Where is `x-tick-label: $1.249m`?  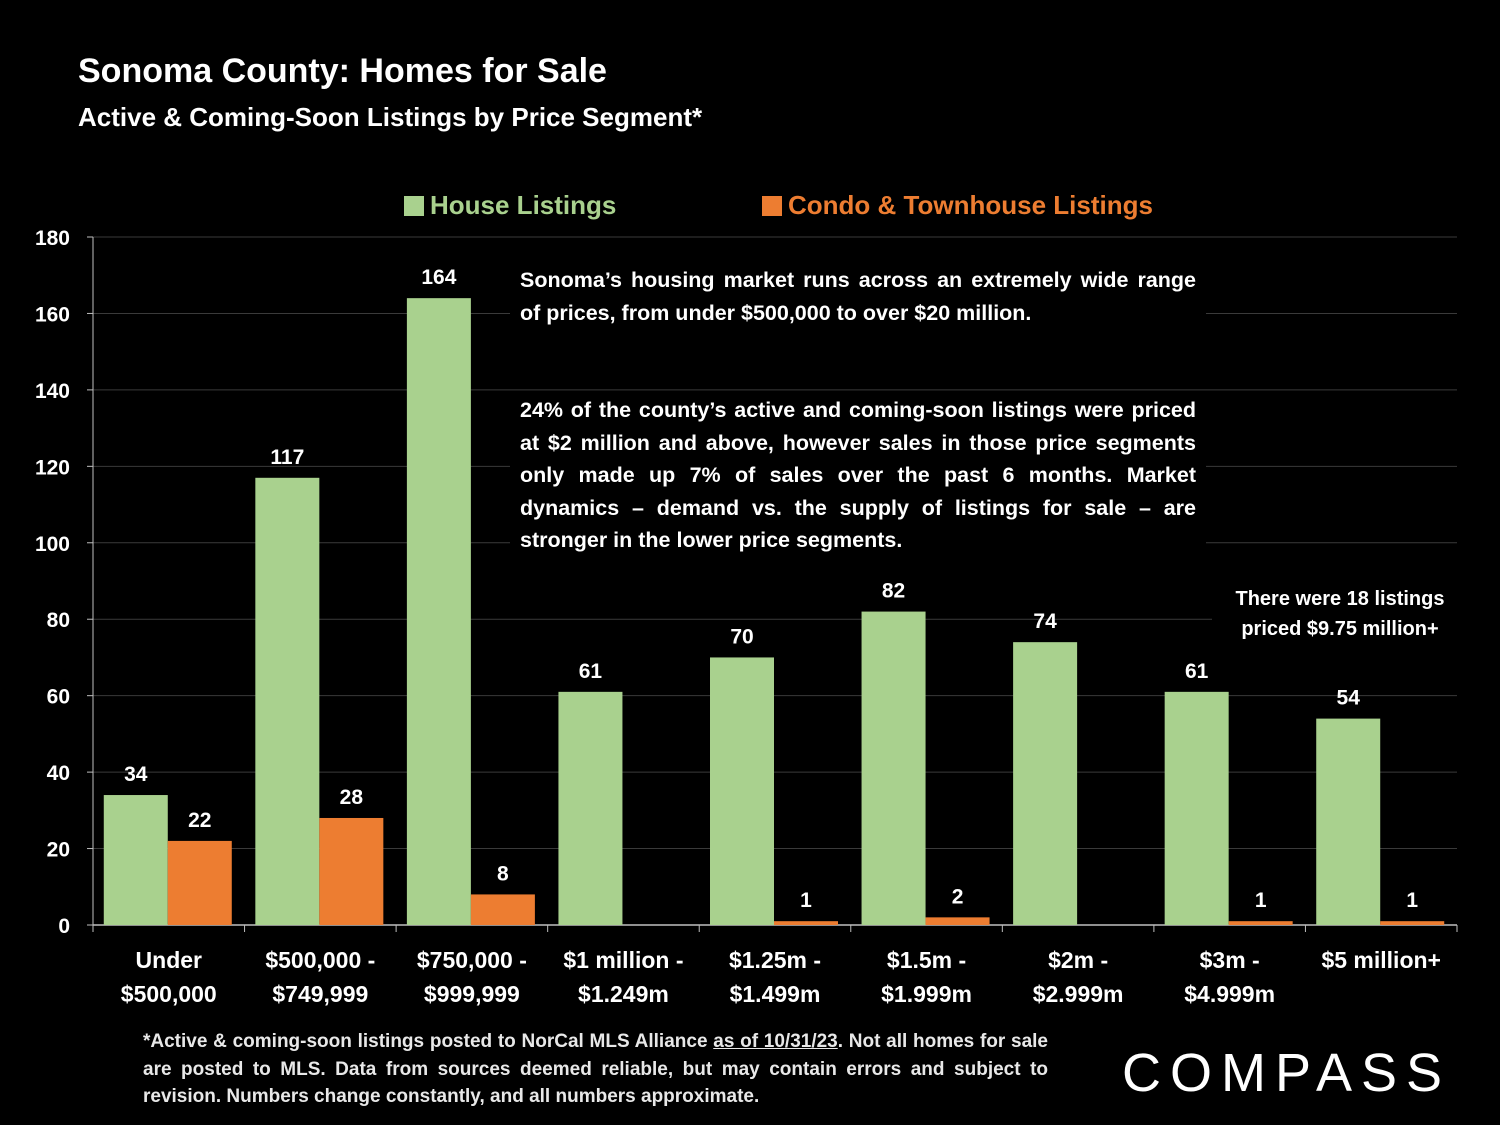
x-tick-label: $1.249m is located at coordinates (623, 994).